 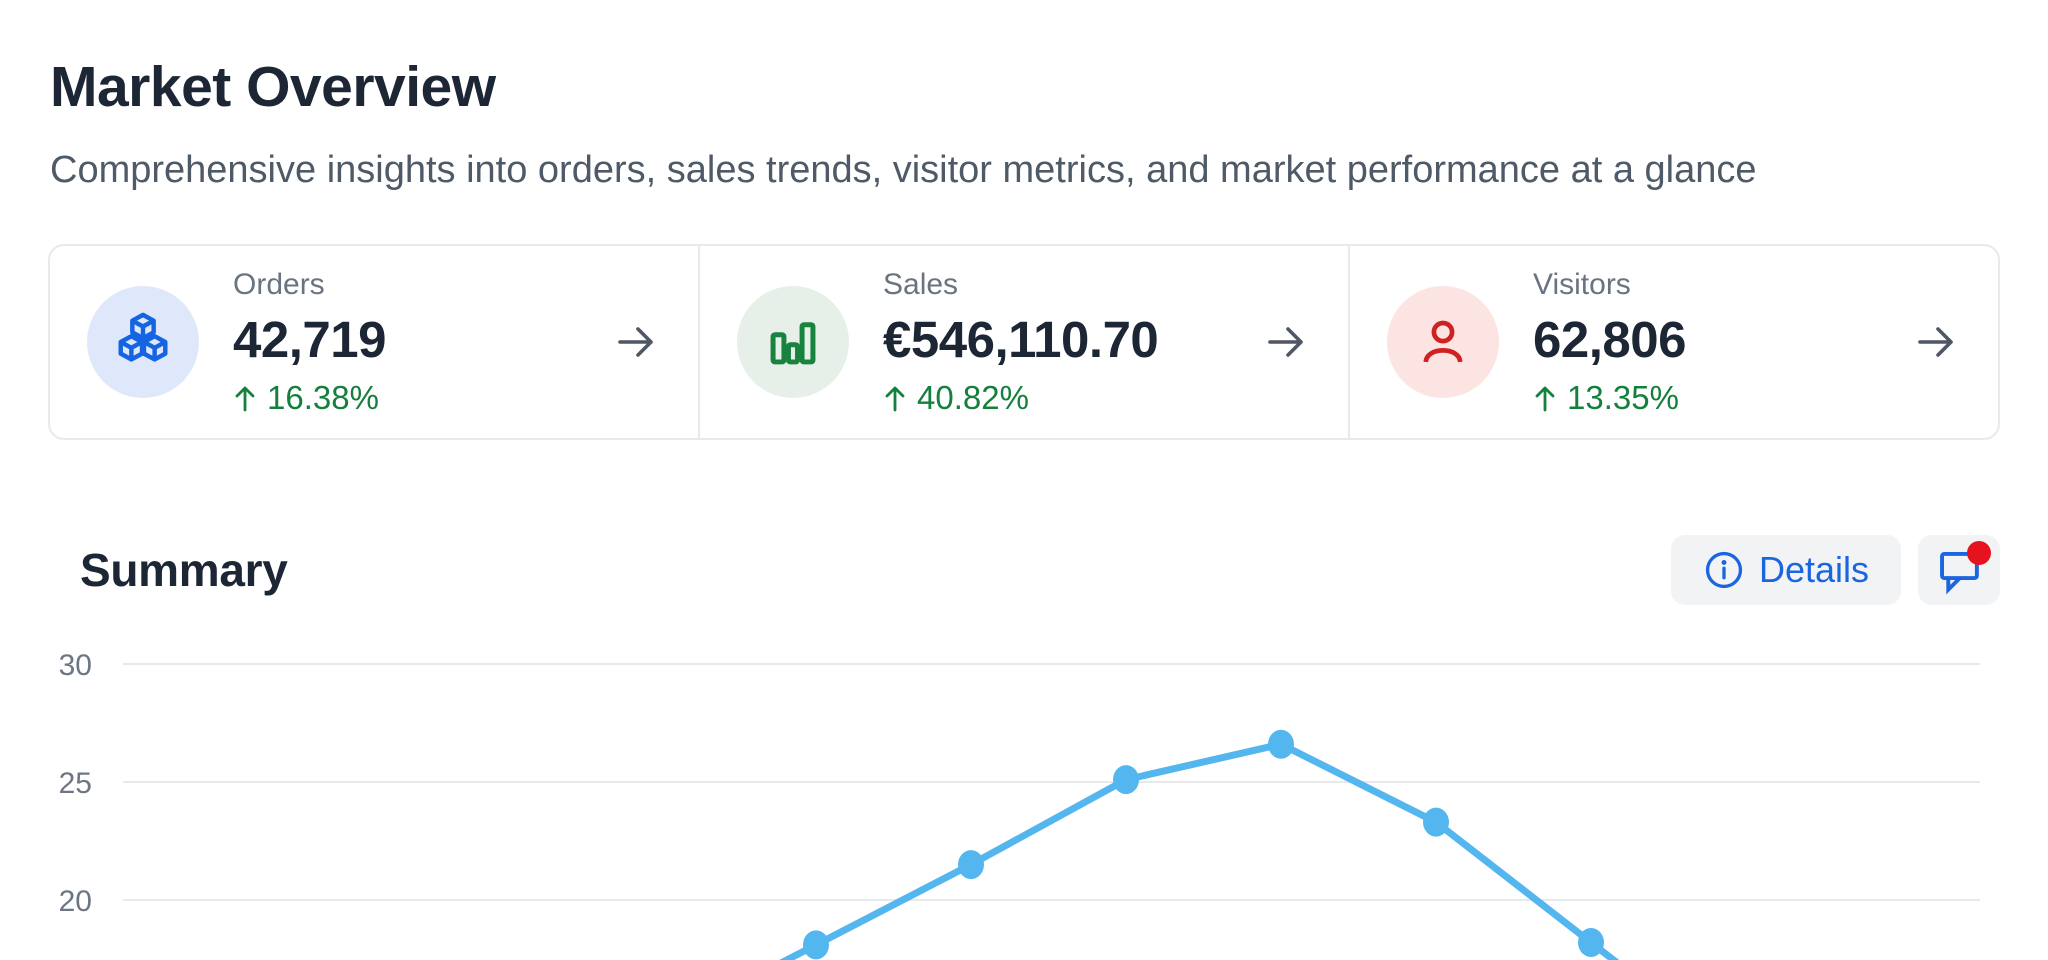 I want to click on stat-text: Orders 42,719 16.38%, so click(x=310, y=341).